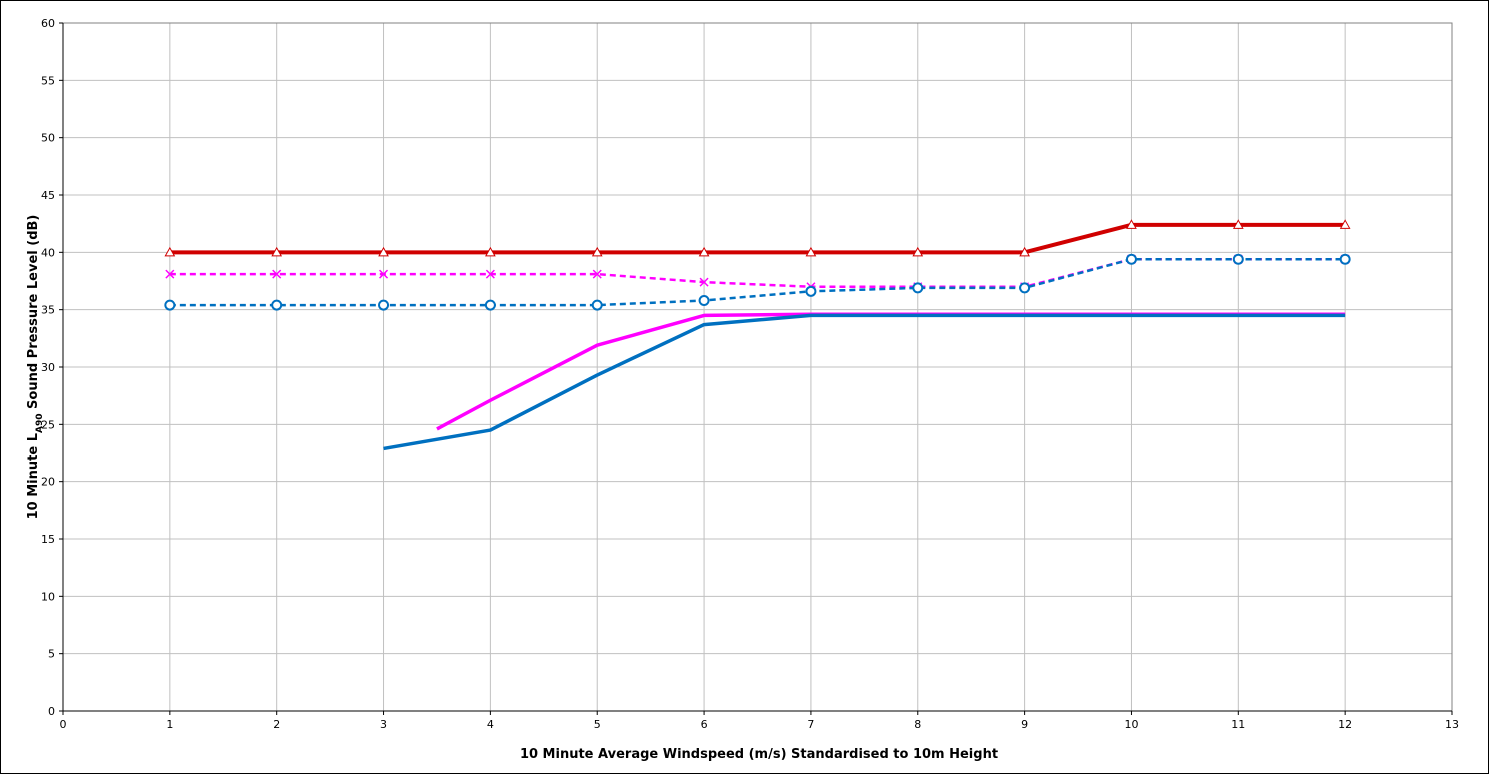  What do you see at coordinates (1131, 724) in the screenshot?
I see `x-tick-label: 10` at bounding box center [1131, 724].